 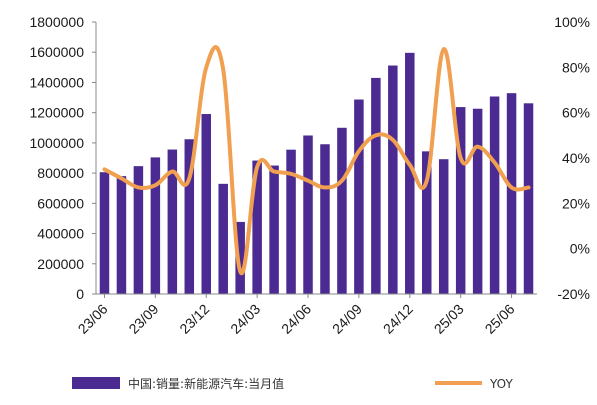 I want to click on legend-bar-swatch, so click(x=96, y=383).